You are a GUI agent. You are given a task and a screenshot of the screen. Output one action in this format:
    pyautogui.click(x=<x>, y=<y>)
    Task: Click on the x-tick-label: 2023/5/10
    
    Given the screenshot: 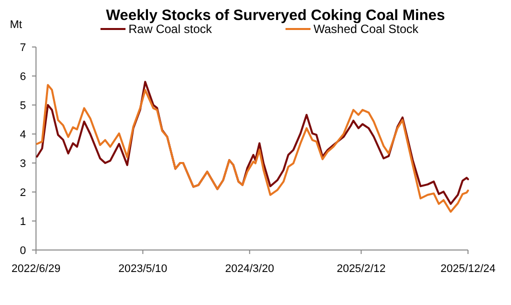 What is the action you would take?
    pyautogui.click(x=143, y=269)
    